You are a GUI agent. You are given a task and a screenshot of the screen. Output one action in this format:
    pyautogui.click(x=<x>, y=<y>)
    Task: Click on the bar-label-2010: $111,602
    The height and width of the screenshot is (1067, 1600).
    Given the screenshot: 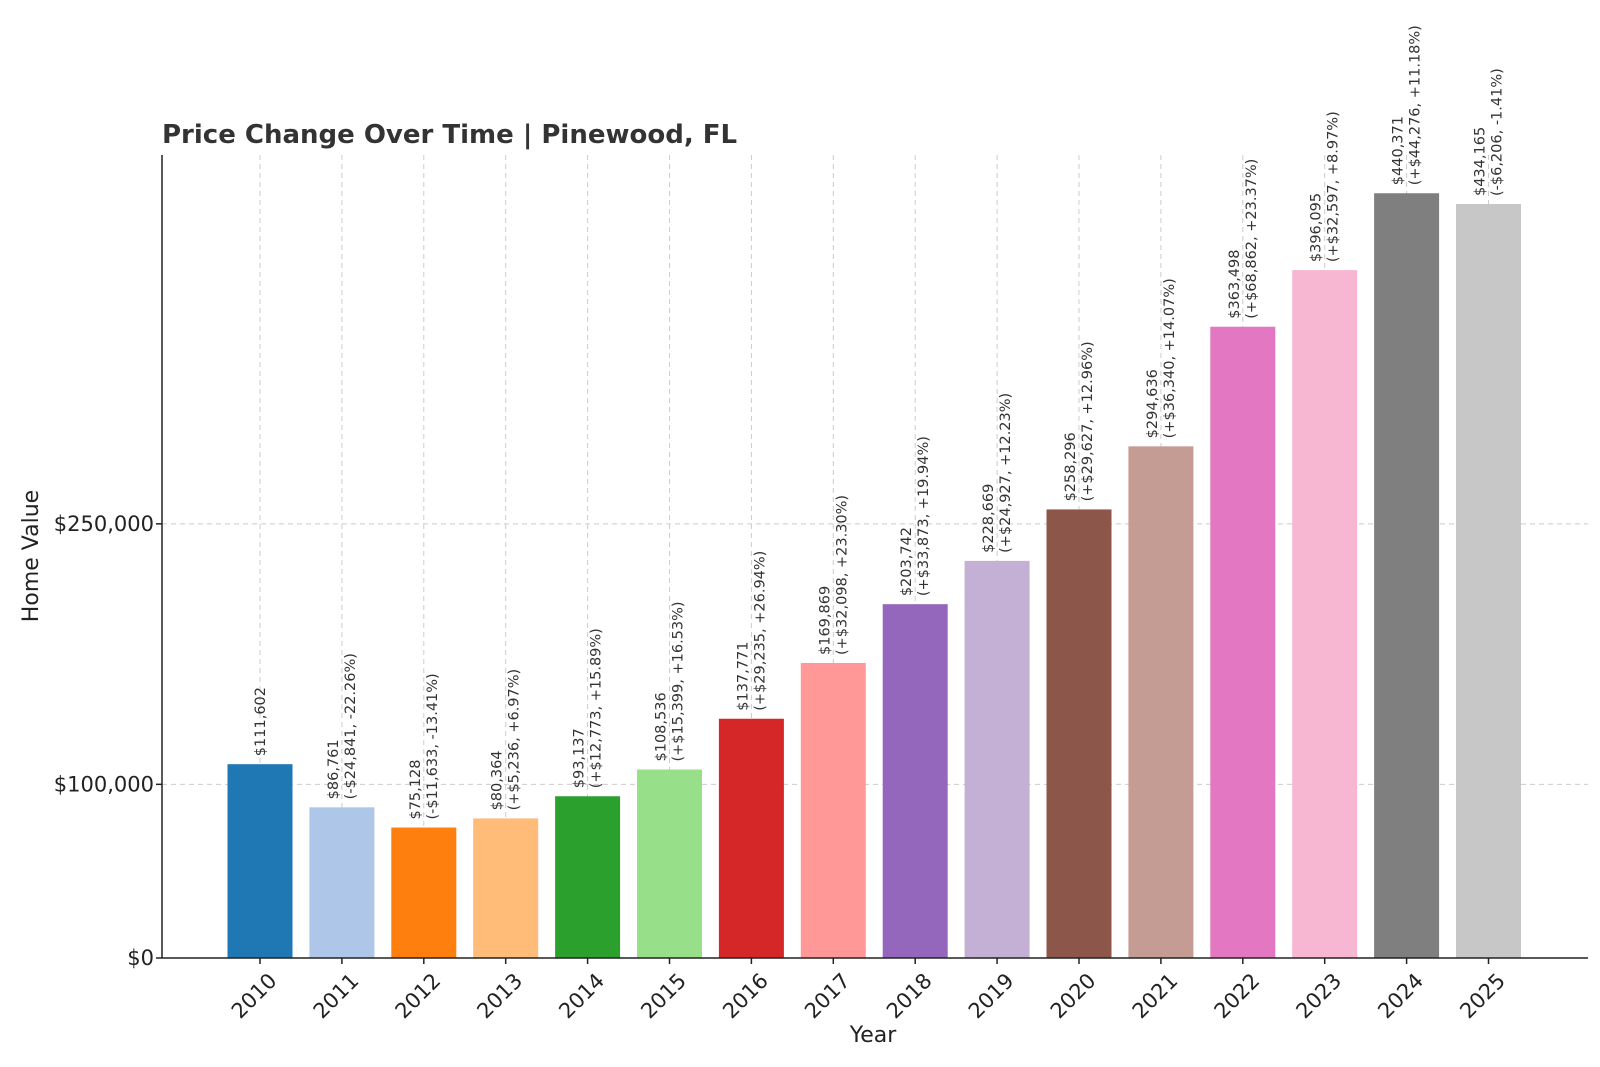 What is the action you would take?
    pyautogui.click(x=261, y=721)
    